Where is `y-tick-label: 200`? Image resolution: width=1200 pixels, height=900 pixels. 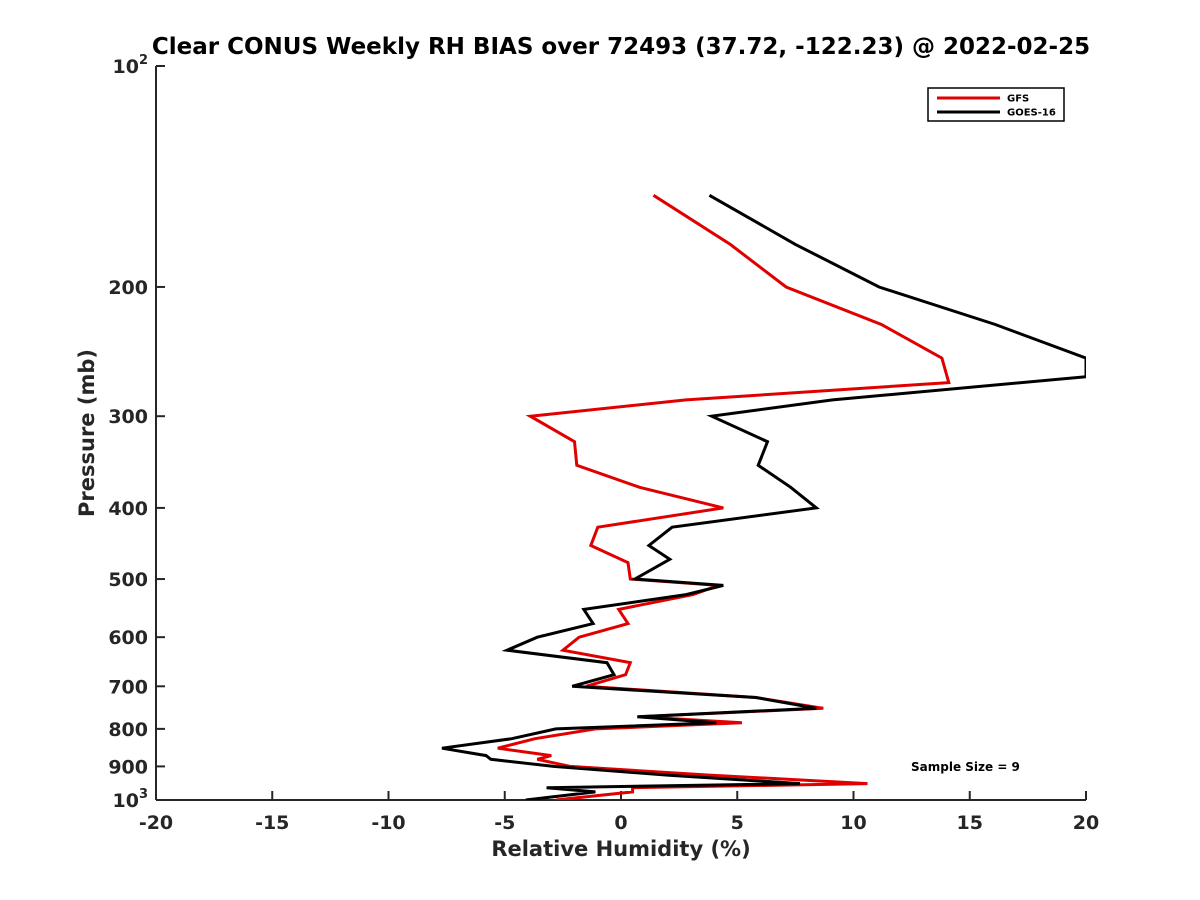 y-tick-label: 200 is located at coordinates (128, 288).